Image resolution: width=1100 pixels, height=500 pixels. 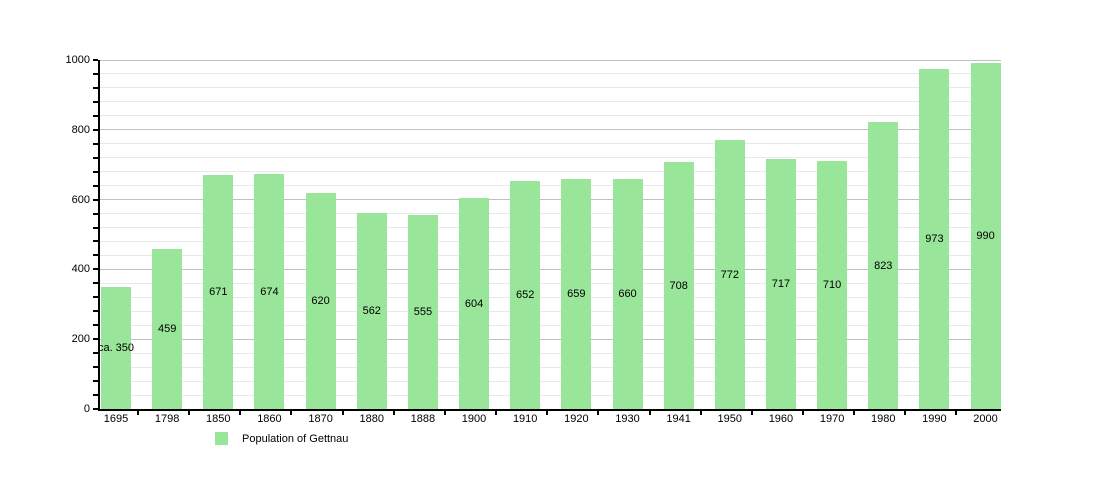 What do you see at coordinates (320, 419) in the screenshot?
I see `x-axis-tick-label: 1870` at bounding box center [320, 419].